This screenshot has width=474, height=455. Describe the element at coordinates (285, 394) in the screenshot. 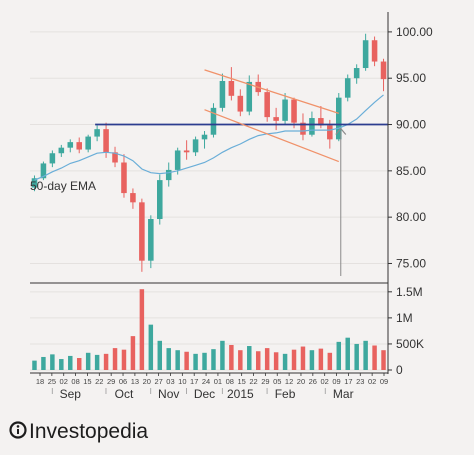

I see `month-label: Feb` at that location.